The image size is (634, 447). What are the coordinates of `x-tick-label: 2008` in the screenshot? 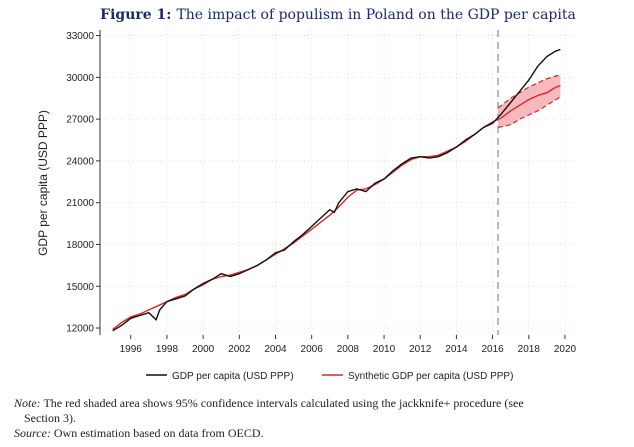 It's located at (348, 349).